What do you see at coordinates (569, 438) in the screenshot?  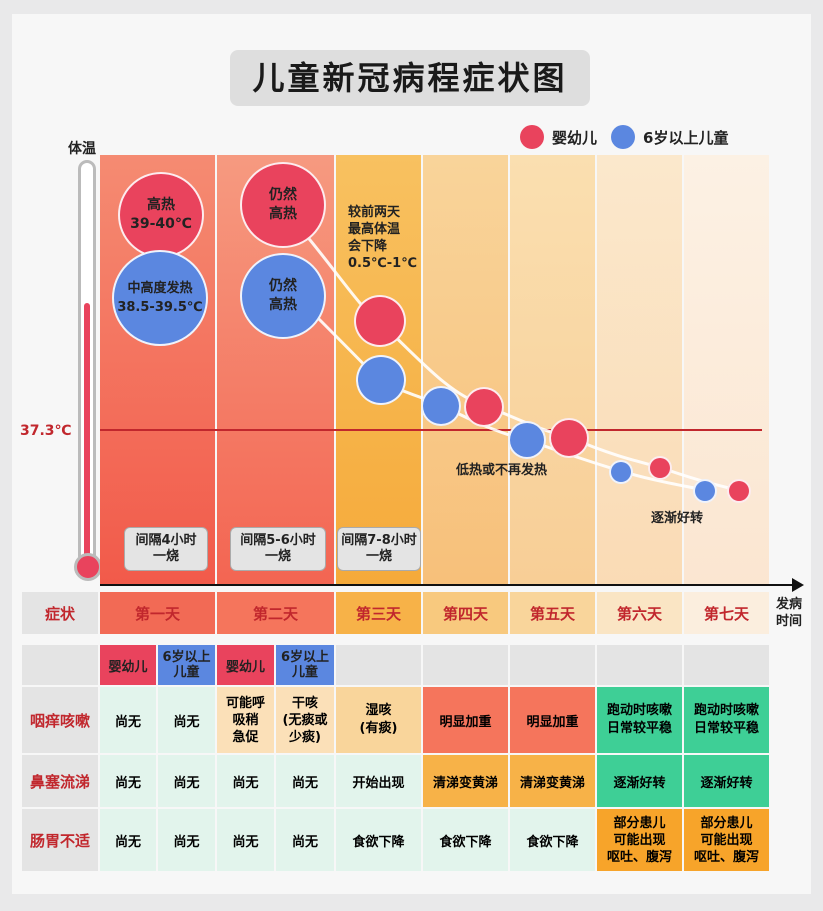 I see `bubble-day5-infant` at bounding box center [569, 438].